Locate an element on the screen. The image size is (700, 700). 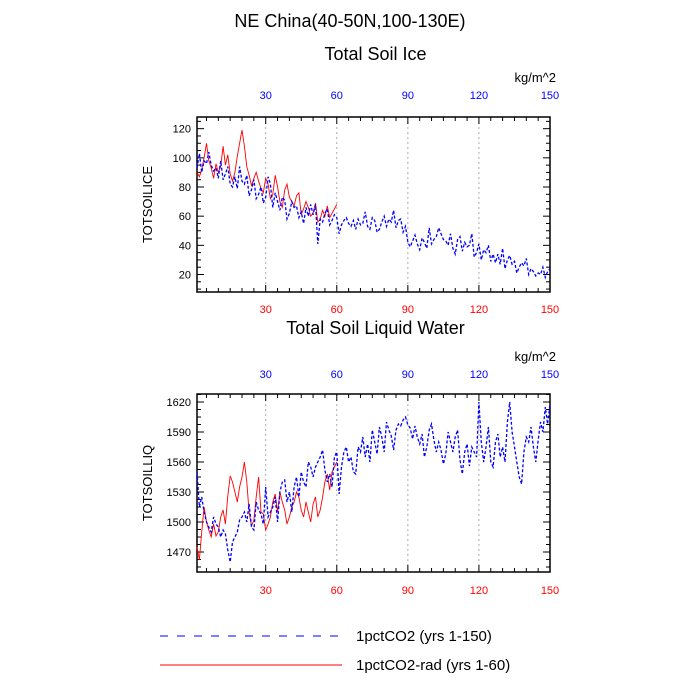
y-tick-label: 40 is located at coordinates (185, 246).